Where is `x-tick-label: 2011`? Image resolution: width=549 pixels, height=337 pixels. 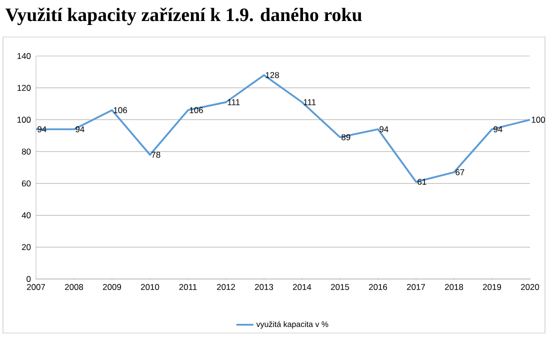 x-tick-label: 2011 is located at coordinates (188, 287).